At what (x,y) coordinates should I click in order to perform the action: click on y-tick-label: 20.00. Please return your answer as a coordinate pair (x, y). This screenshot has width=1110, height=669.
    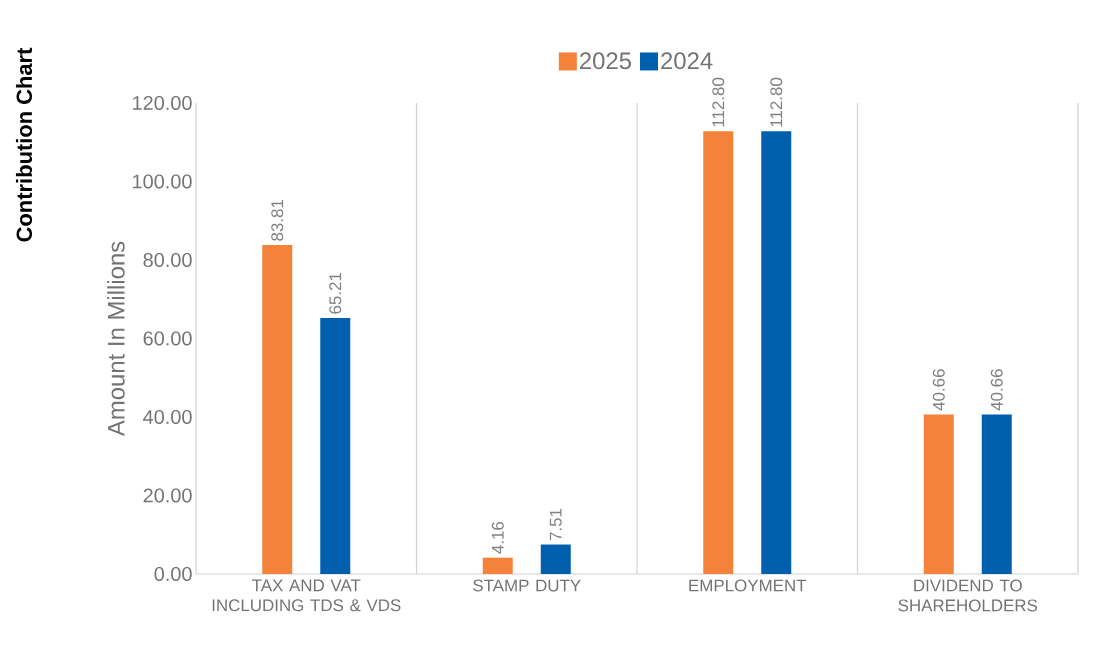
    Looking at the image, I should click on (167, 495).